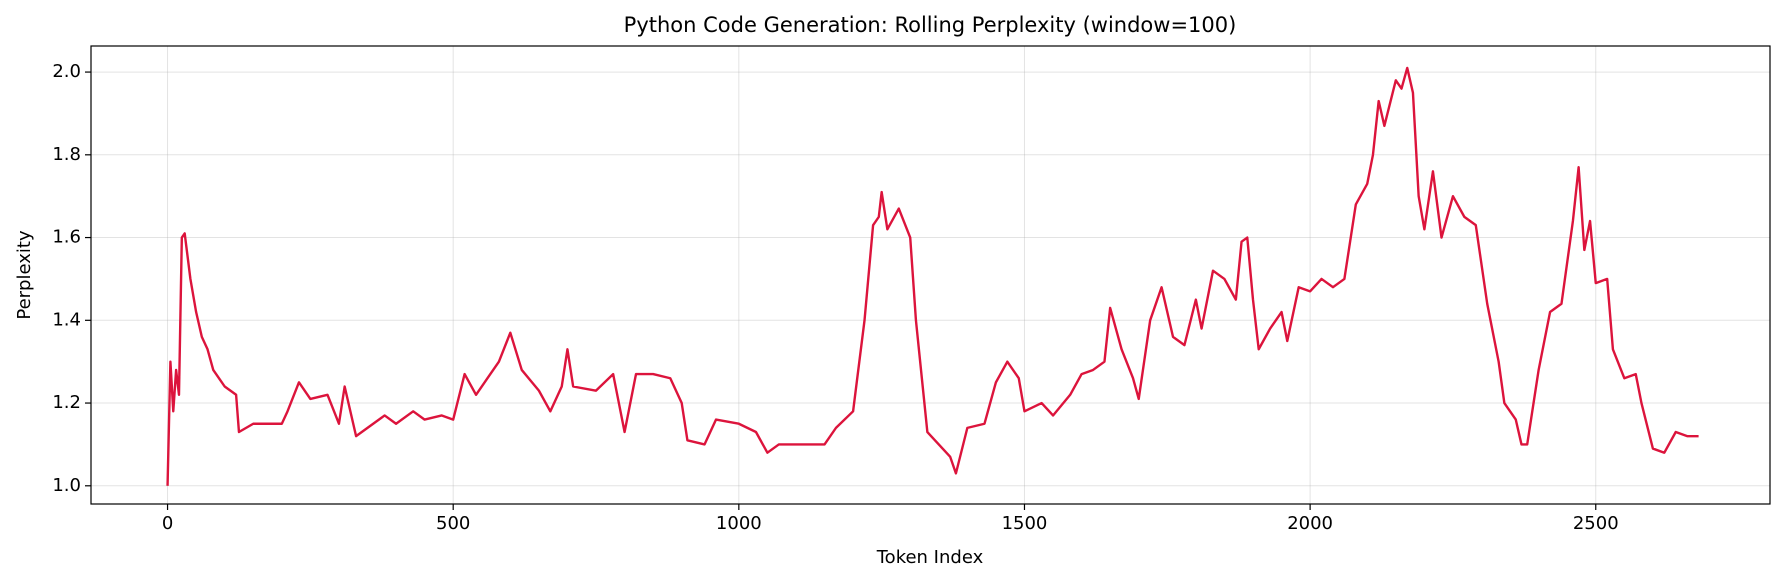 The image size is (1785, 584). I want to click on x-tick-label: 0, so click(167, 523).